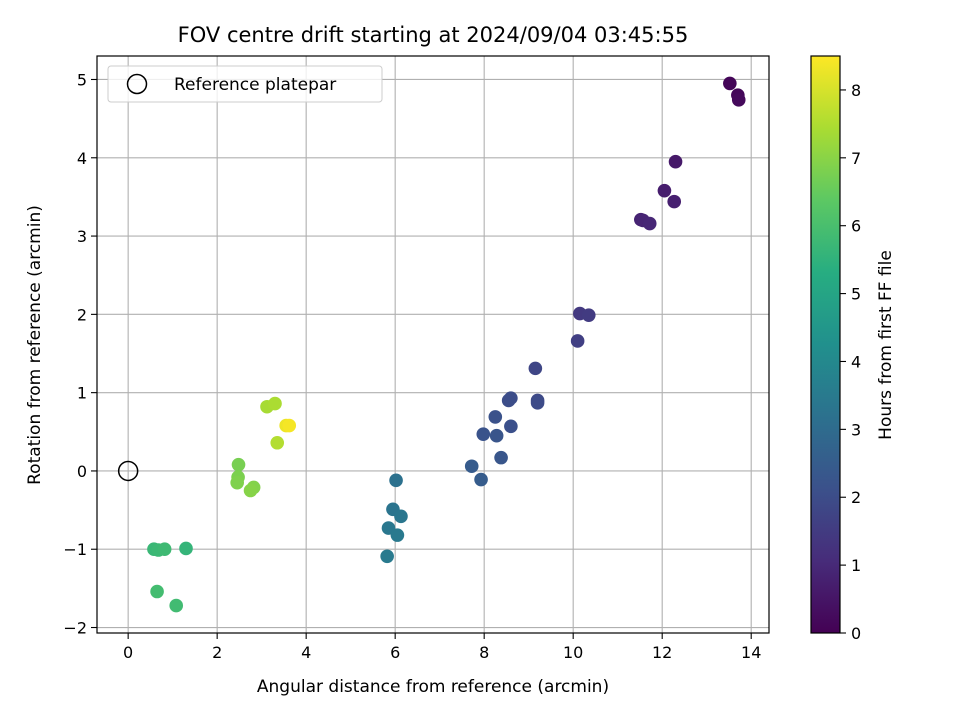  I want to click on x-tick-label: 8, so click(484, 652).